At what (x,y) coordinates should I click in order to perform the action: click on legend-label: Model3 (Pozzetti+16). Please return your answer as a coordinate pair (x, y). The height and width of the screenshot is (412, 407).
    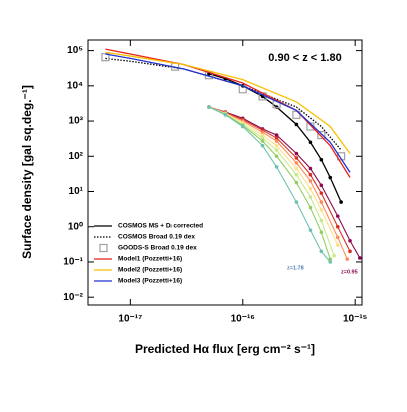
    Looking at the image, I should click on (150, 281).